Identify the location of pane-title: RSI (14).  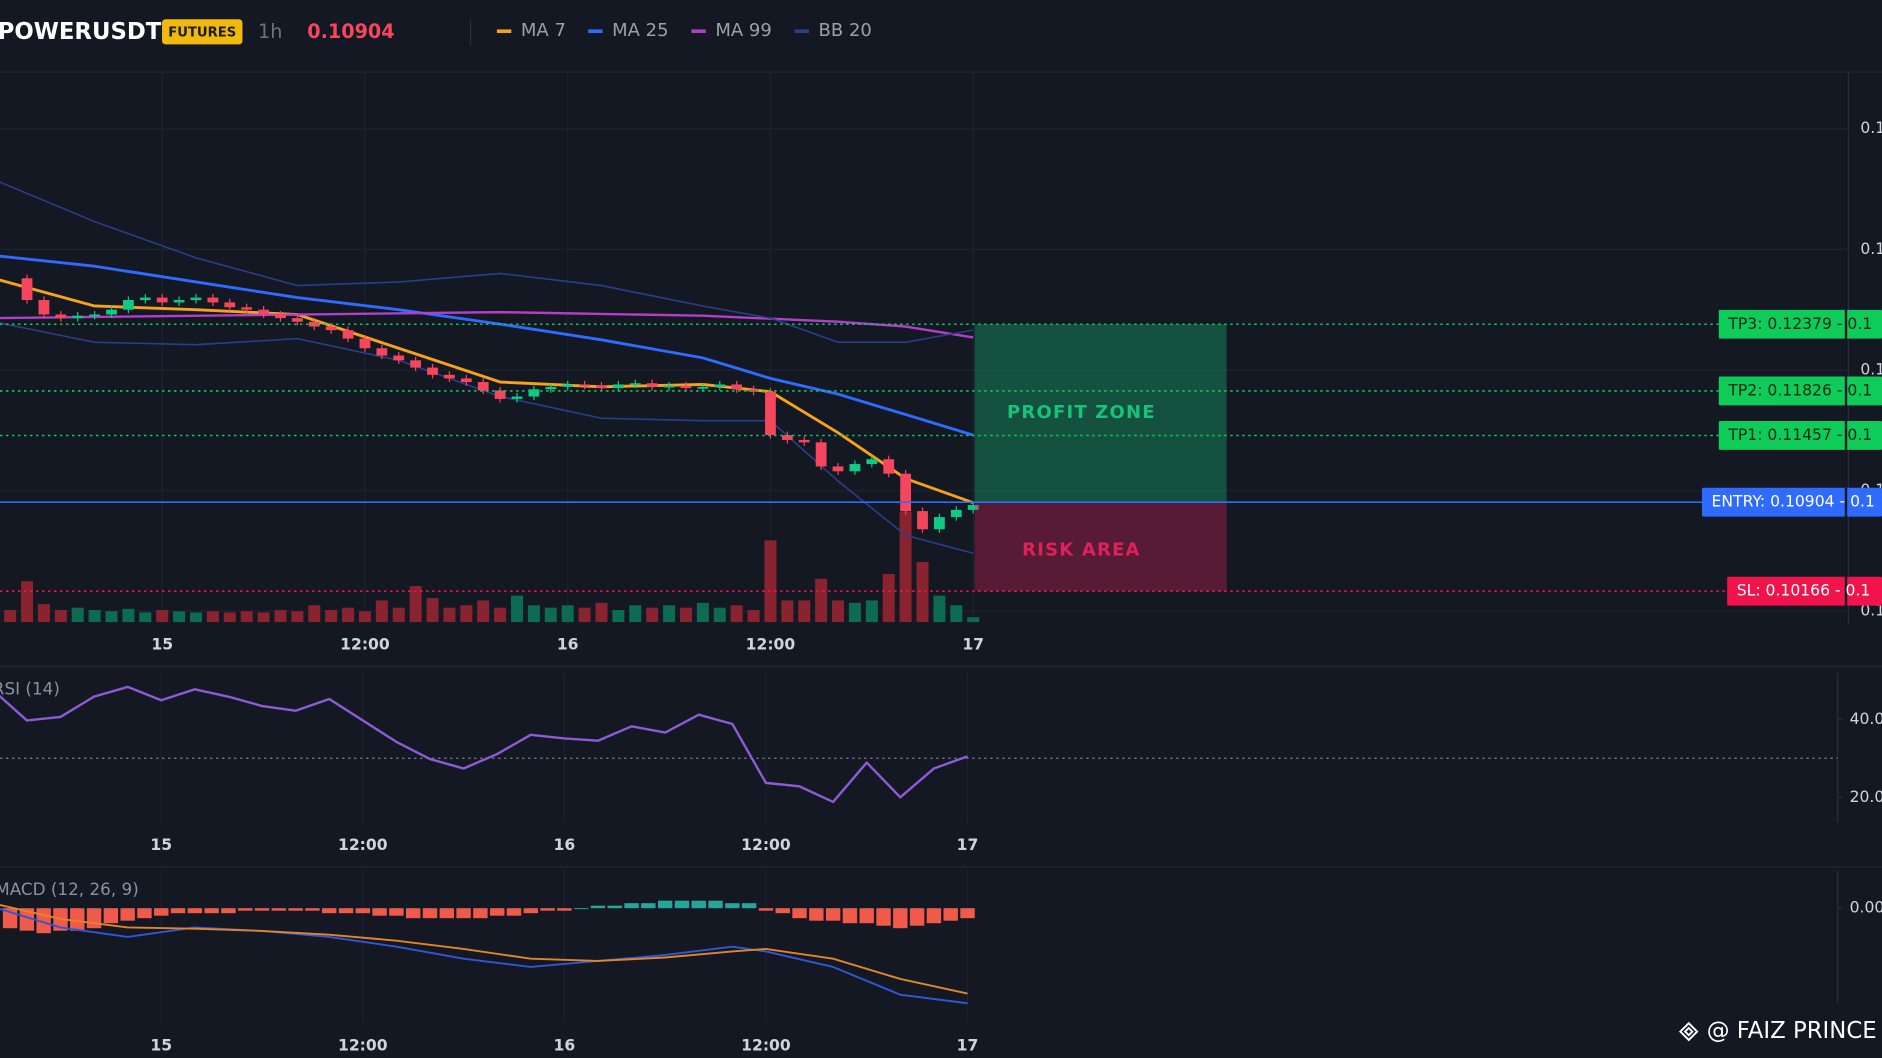
(30, 688).